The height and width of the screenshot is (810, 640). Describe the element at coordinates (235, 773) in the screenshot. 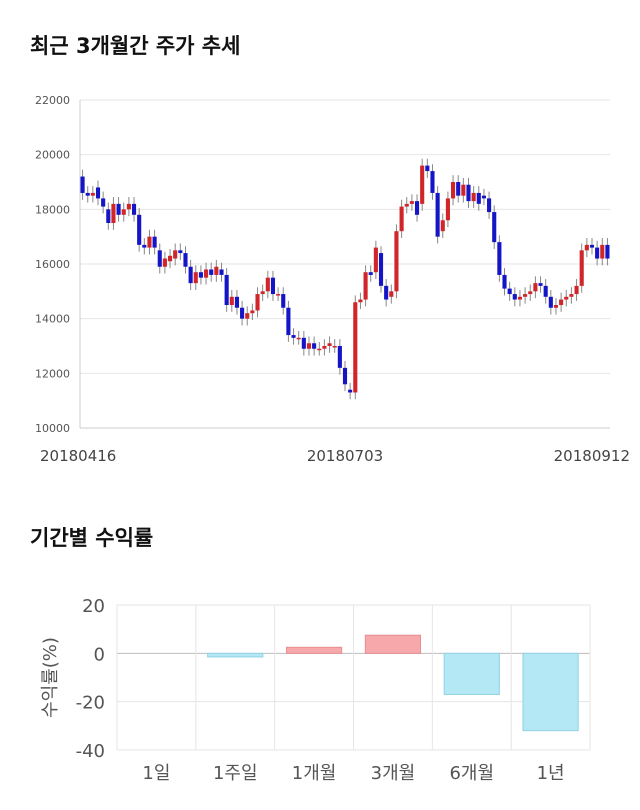

I see `x-tick-label: 1주일` at that location.